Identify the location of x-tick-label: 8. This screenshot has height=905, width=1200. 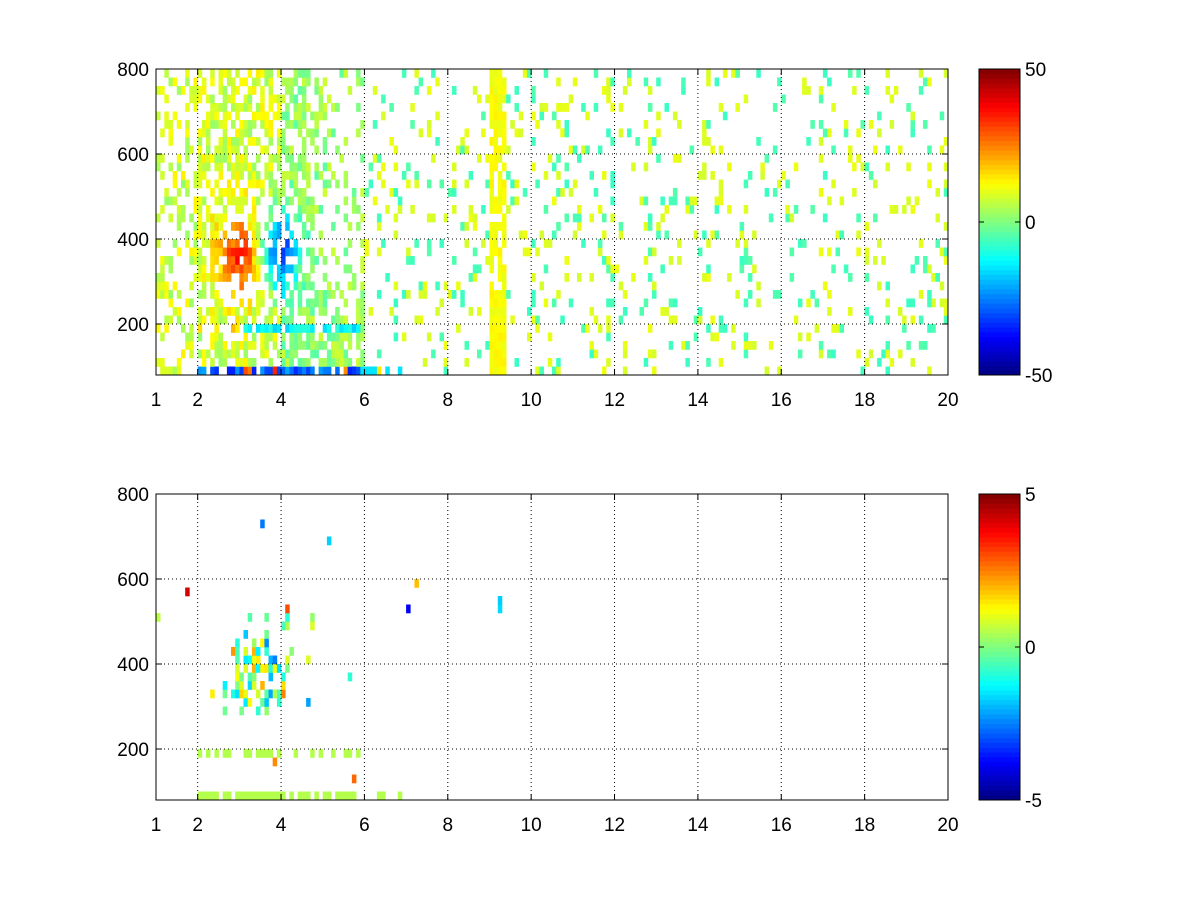
(448, 825).